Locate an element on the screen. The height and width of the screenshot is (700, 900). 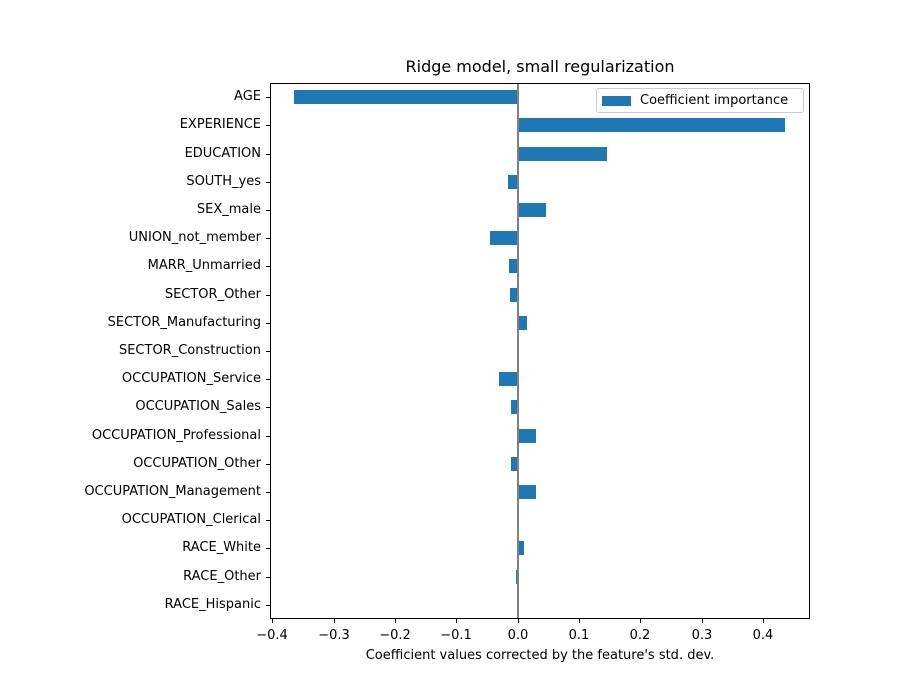
x-tick-label: −0.3 is located at coordinates (334, 635).